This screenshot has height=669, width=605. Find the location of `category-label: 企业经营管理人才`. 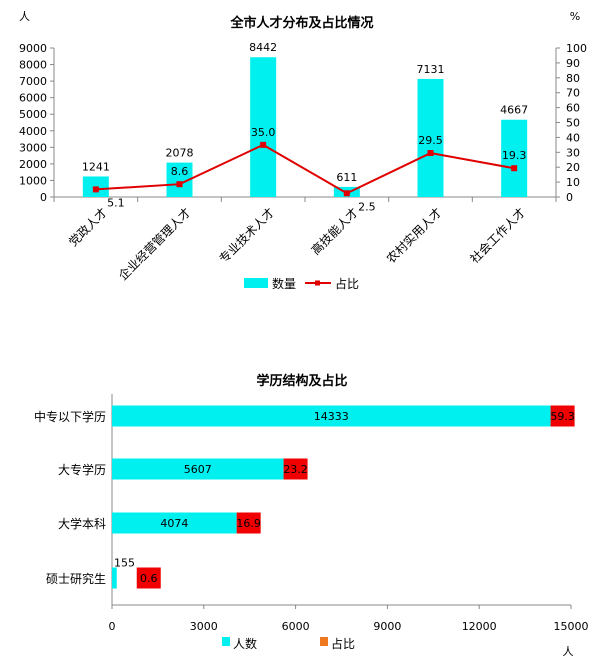

category-label: 企业经营管理人才 is located at coordinates (154, 244).